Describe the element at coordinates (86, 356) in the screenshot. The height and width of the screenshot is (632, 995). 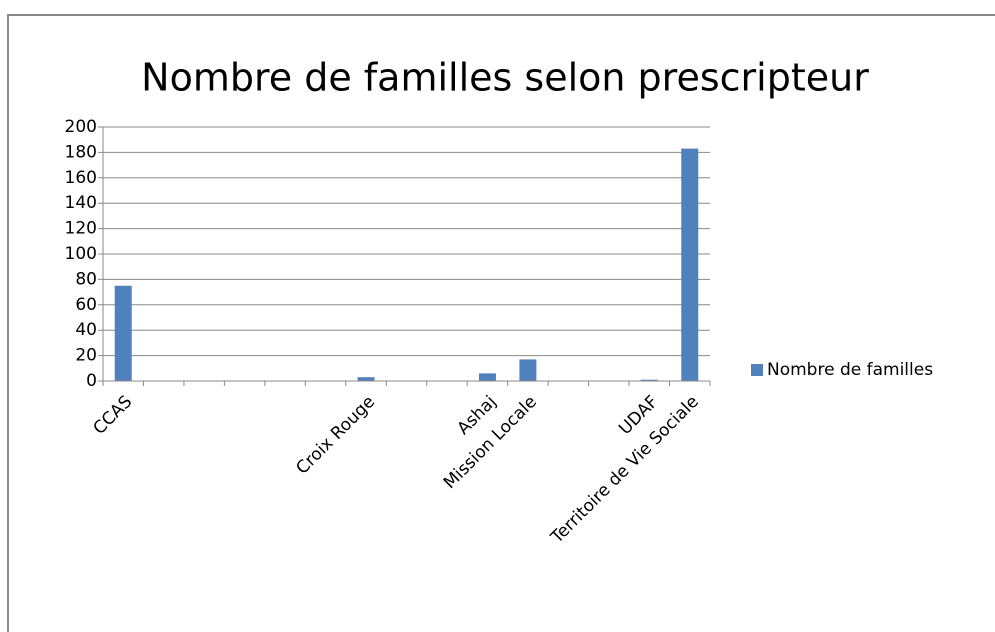
I see `y-tick-label: 20` at that location.